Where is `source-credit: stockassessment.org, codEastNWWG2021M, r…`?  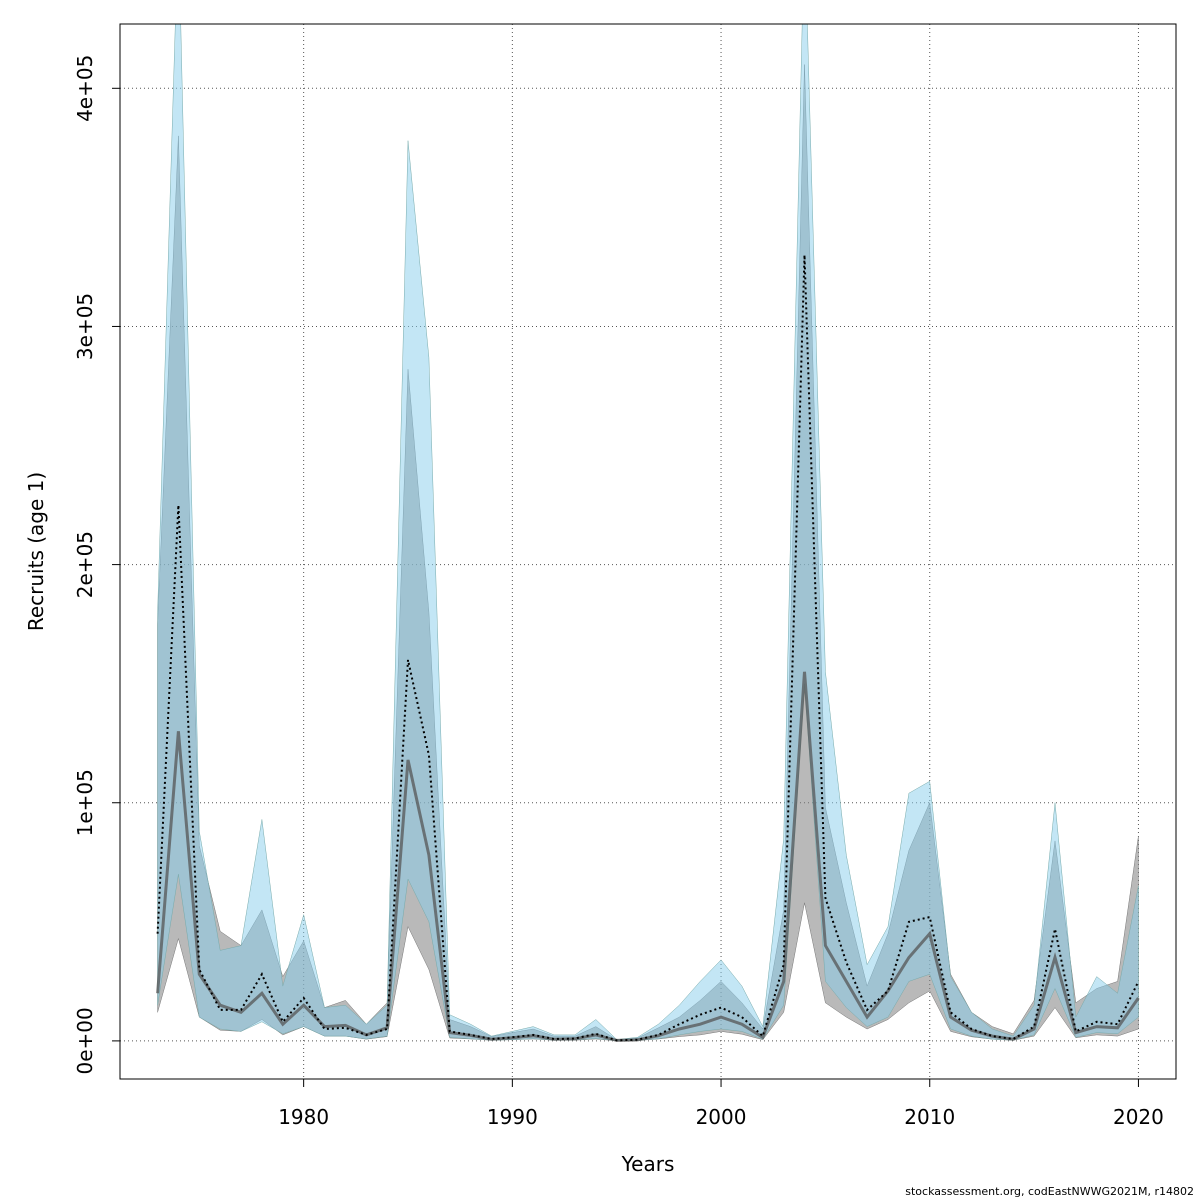 source-credit: stockassessment.org, codEastNWWG2021M, r… is located at coordinates (1049, 1191).